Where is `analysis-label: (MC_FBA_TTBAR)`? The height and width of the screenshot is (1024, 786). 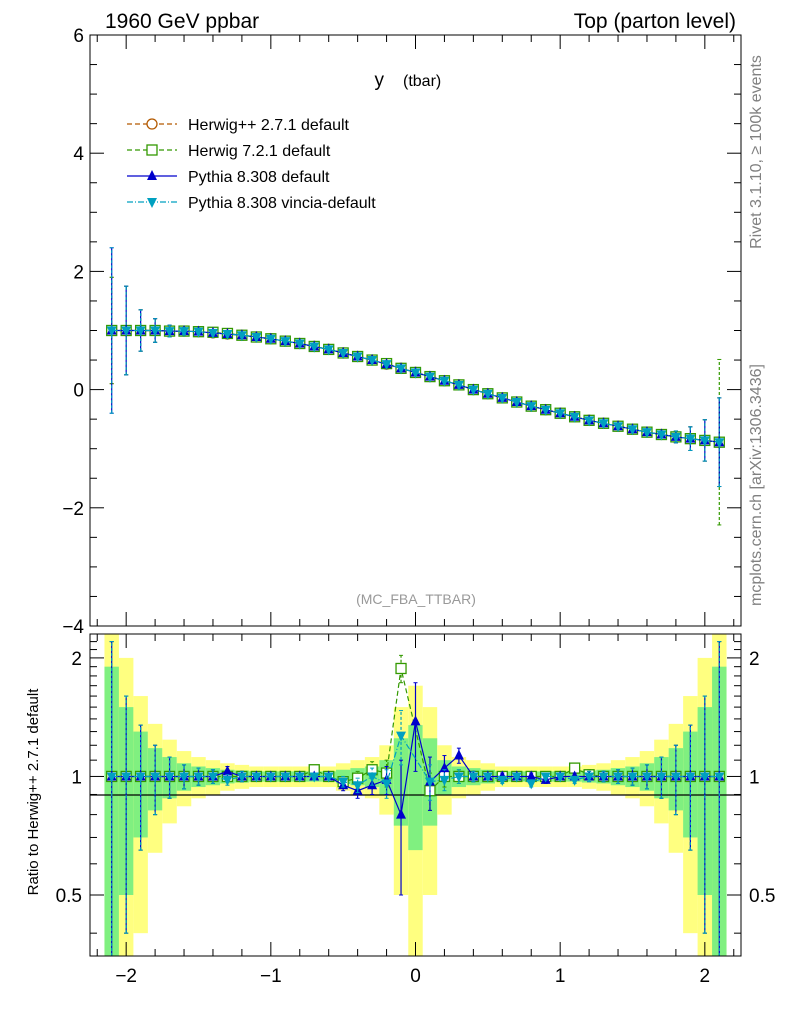
analysis-label: (MC_FBA_TTBAR) is located at coordinates (416, 599).